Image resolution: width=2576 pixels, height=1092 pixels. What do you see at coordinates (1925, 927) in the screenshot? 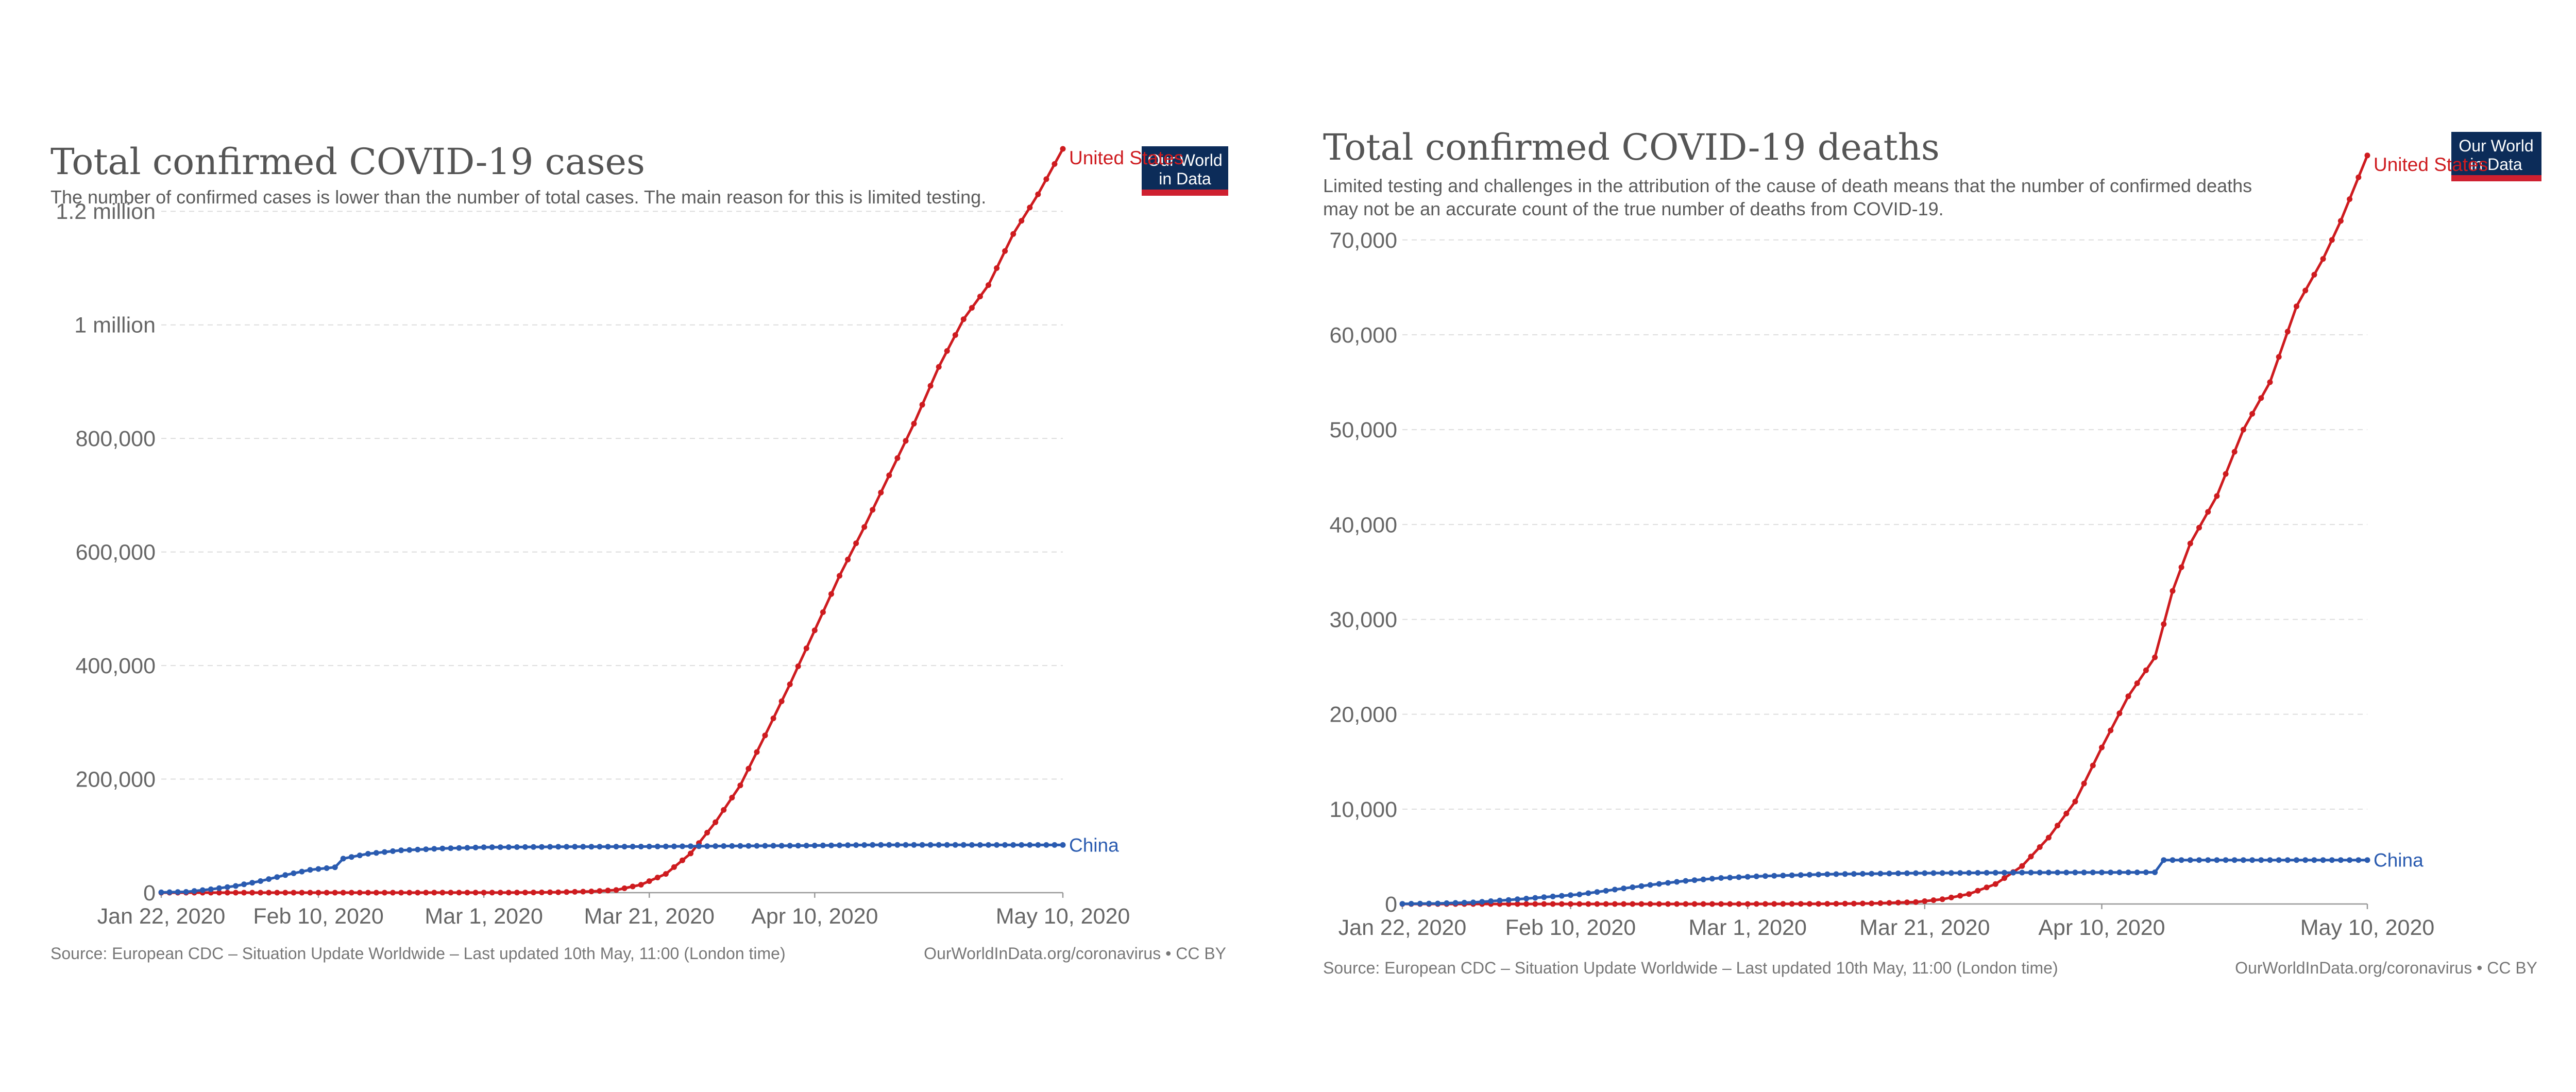
I see `x-tick-label: Mar 21, 2020` at bounding box center [1925, 927].